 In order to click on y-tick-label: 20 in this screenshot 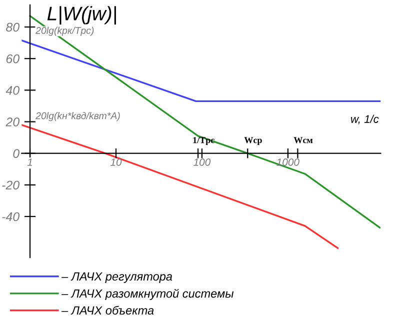, I will do `click(13, 122)`.